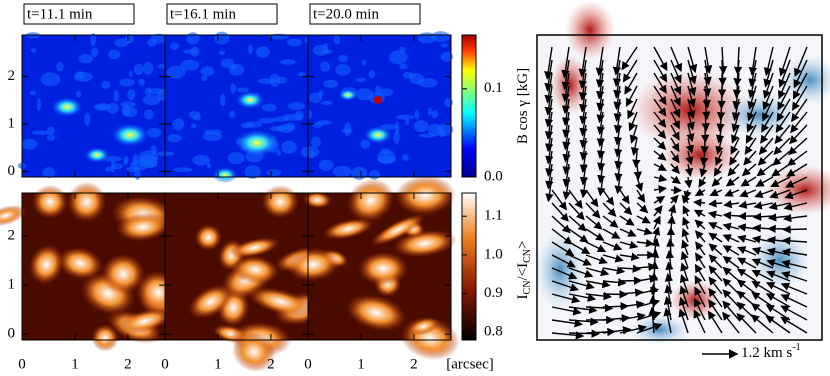 Image resolution: width=830 pixels, height=376 pixels. What do you see at coordinates (222, 14) in the screenshot?
I see `time-box` at bounding box center [222, 14].